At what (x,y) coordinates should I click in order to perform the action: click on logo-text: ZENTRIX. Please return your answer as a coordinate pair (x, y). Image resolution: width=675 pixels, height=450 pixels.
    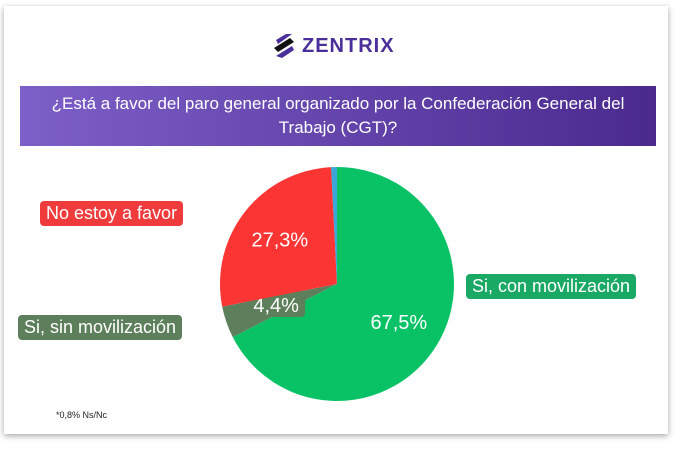
    Looking at the image, I should click on (348, 45).